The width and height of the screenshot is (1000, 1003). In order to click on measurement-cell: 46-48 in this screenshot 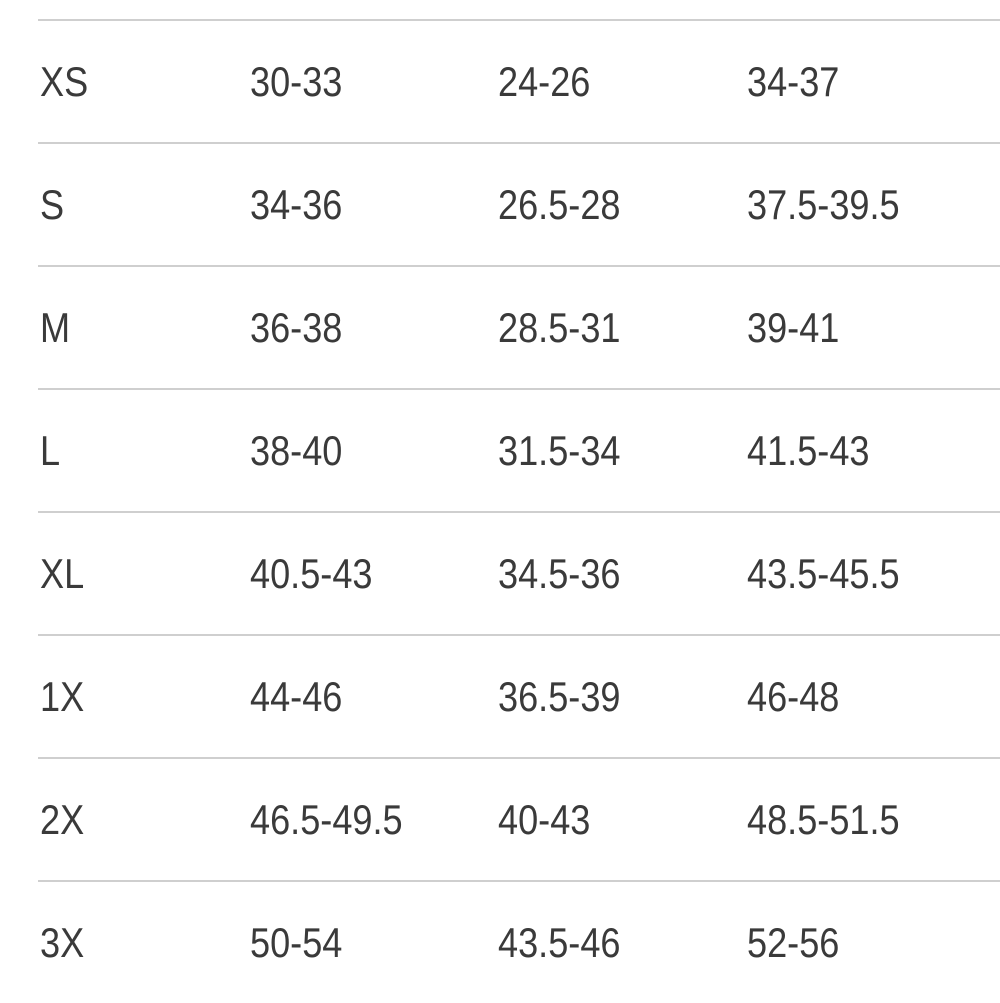, I will do `click(793, 696)`.